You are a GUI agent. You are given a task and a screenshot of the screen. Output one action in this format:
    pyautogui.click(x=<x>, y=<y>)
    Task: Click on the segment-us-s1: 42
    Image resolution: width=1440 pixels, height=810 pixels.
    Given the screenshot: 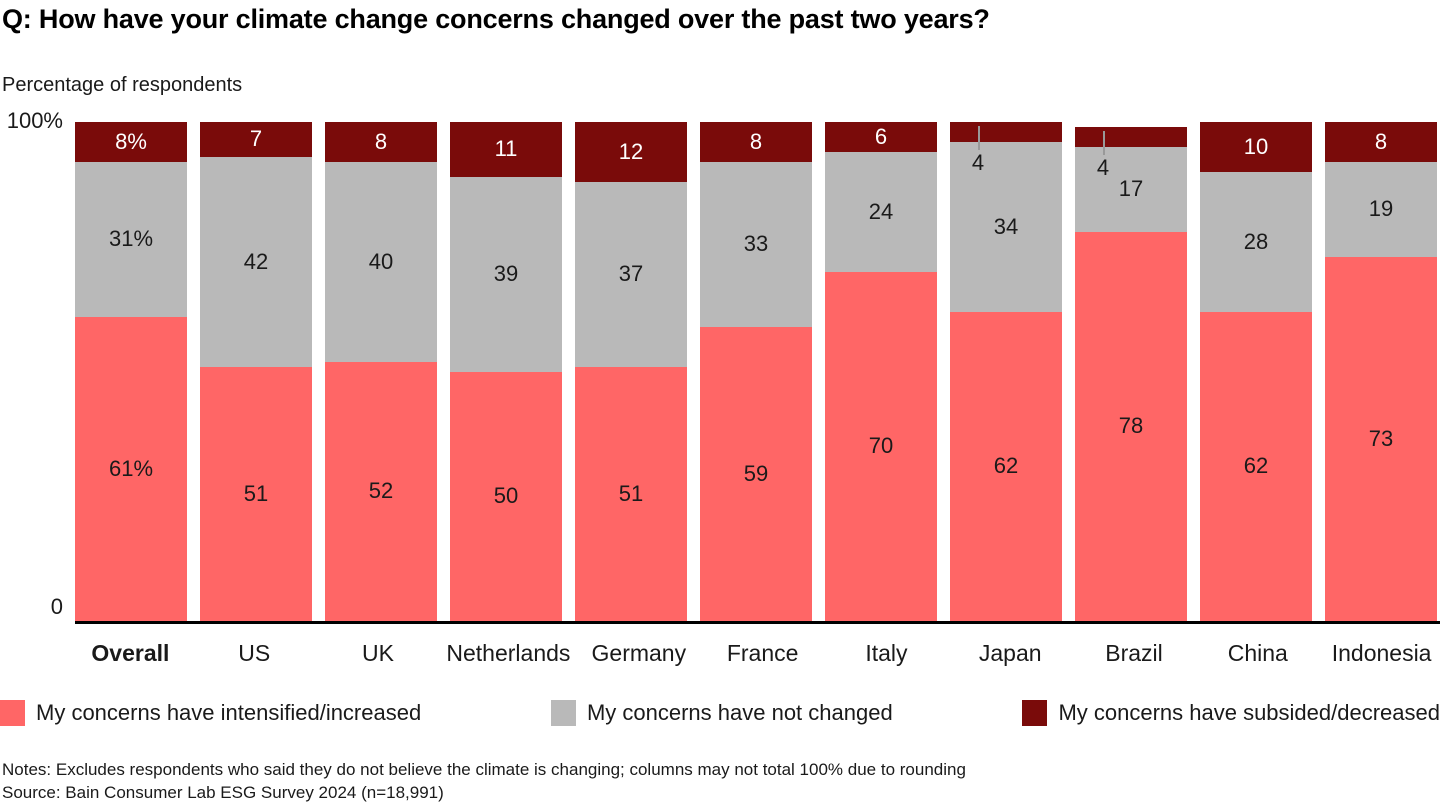 What is the action you would take?
    pyautogui.click(x=256, y=261)
    